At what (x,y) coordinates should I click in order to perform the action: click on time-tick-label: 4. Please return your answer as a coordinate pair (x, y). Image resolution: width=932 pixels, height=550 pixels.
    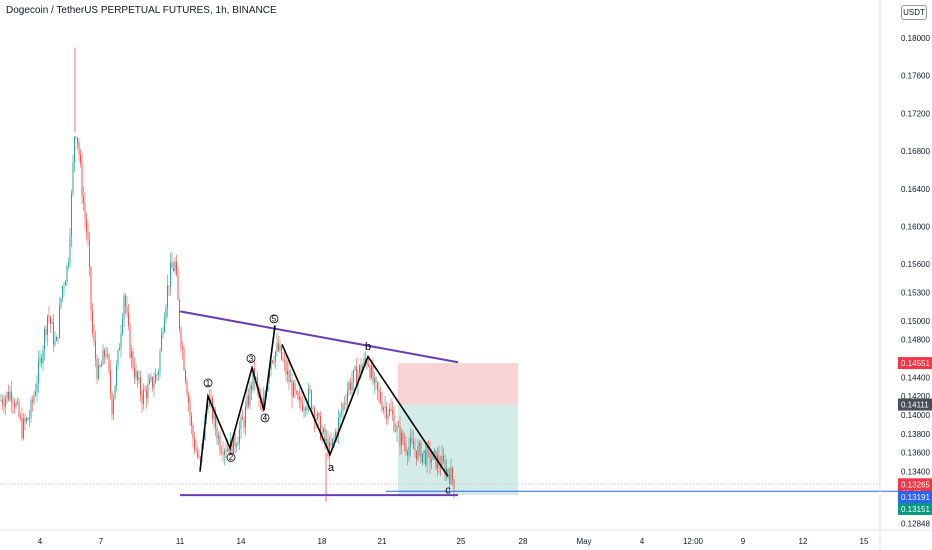
    Looking at the image, I should click on (40, 541).